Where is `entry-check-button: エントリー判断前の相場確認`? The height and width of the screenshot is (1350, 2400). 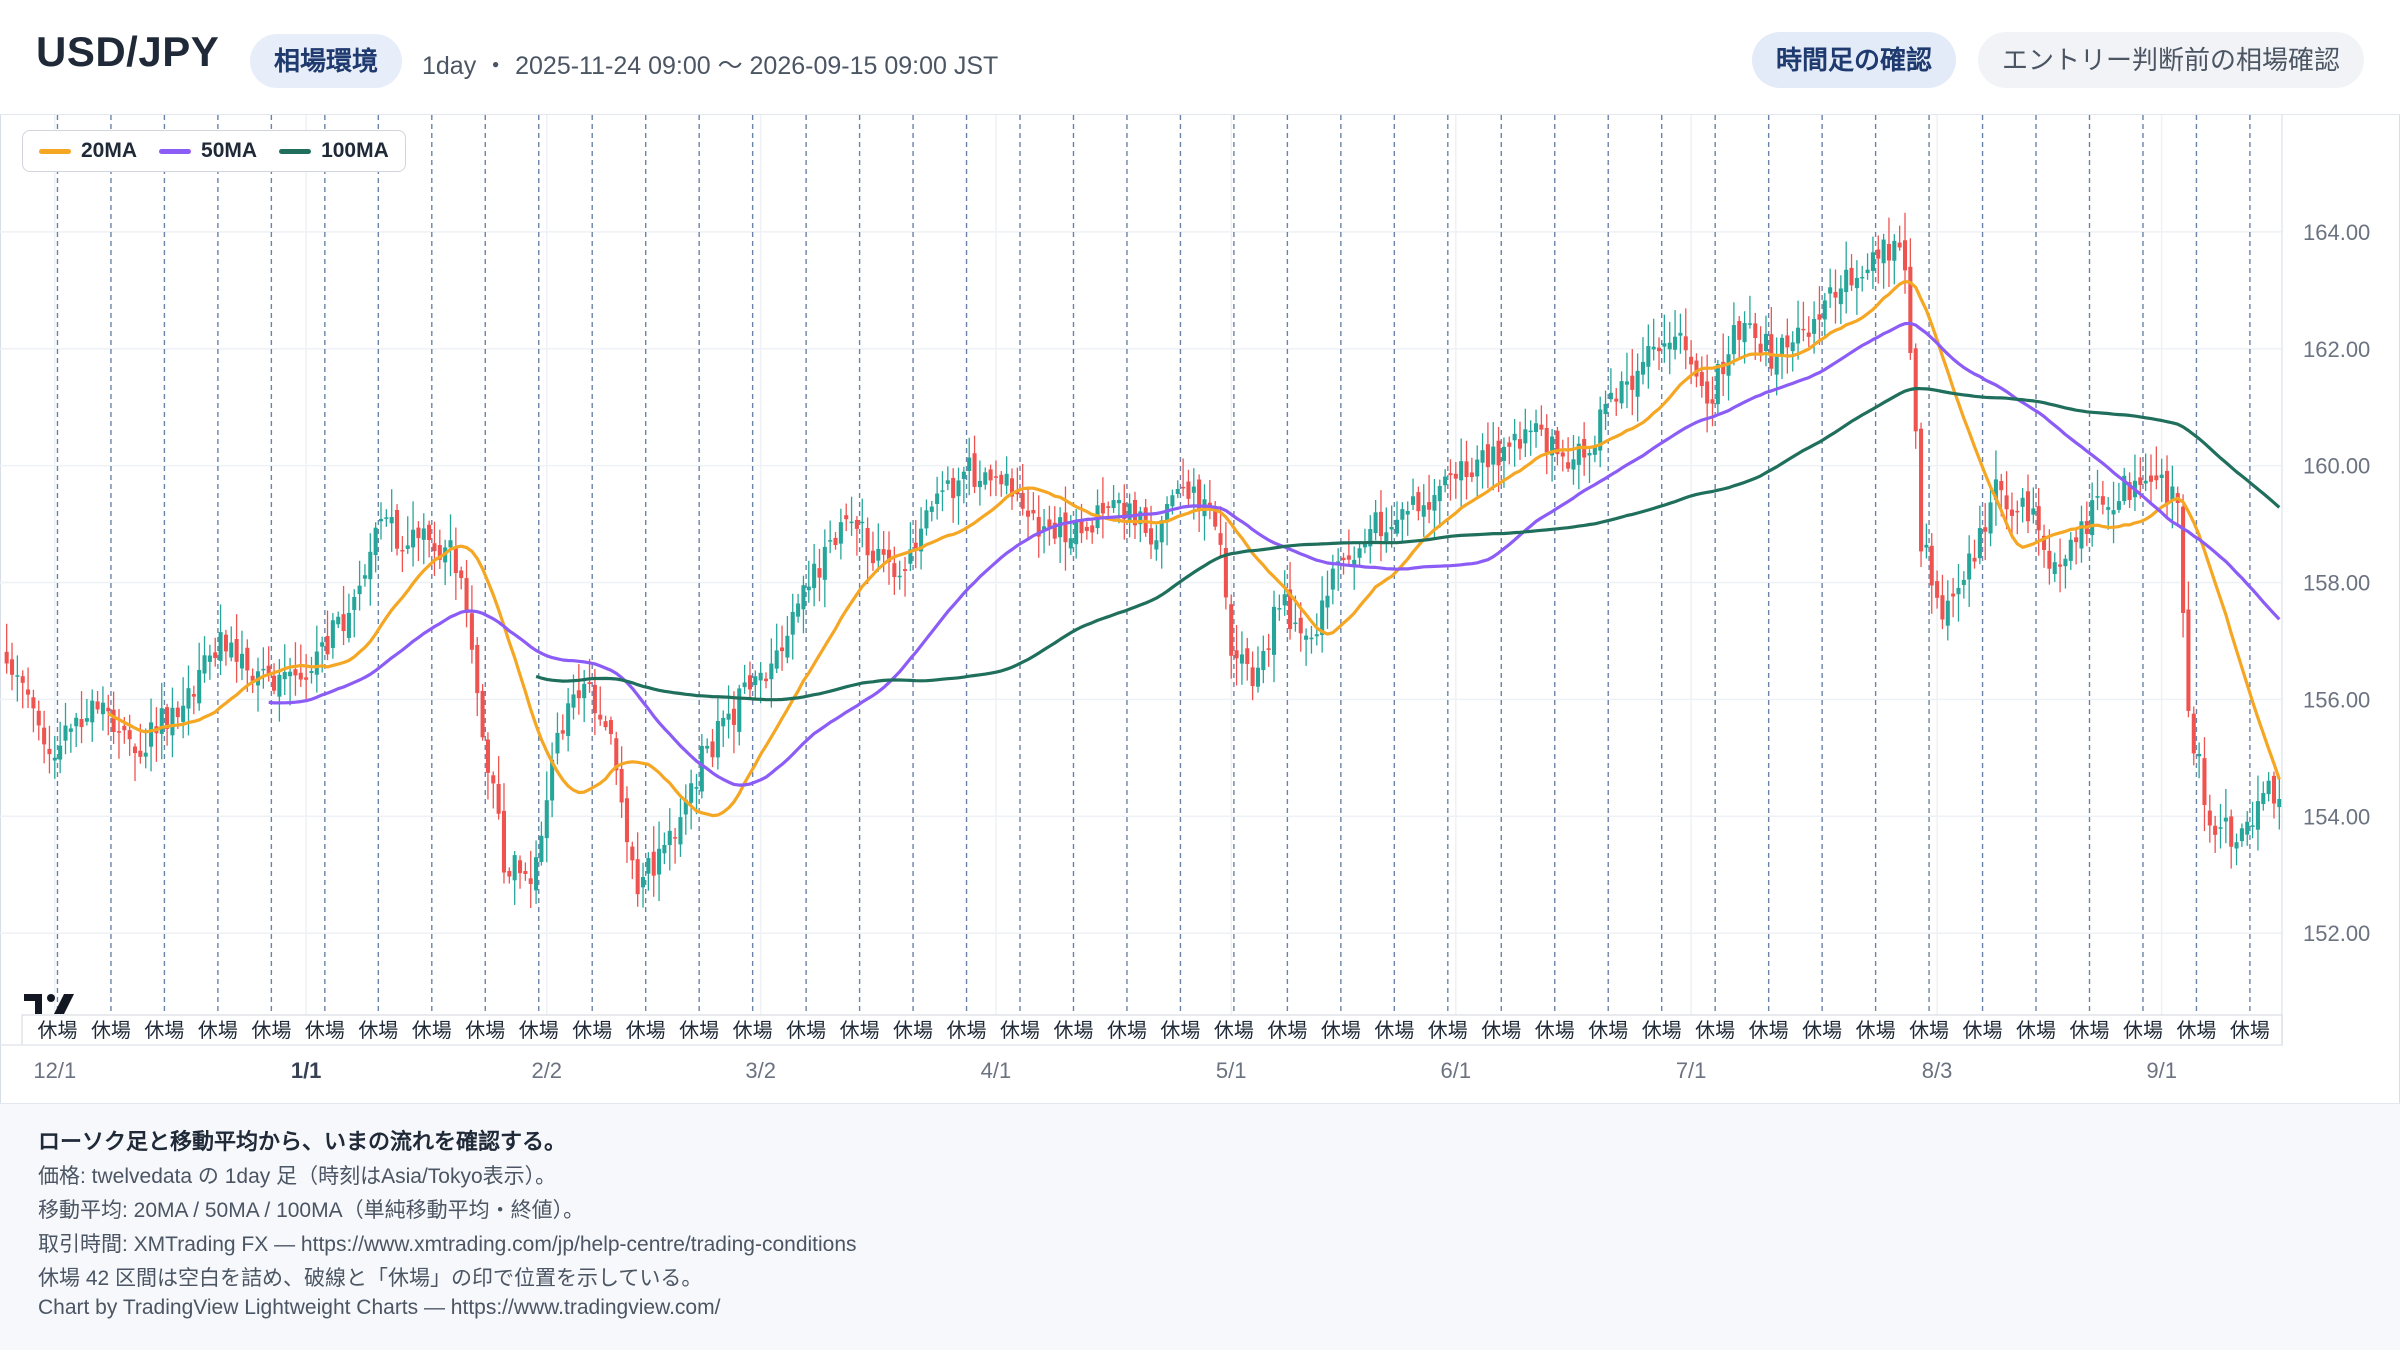 entry-check-button: エントリー判断前の相場確認 is located at coordinates (2171, 60).